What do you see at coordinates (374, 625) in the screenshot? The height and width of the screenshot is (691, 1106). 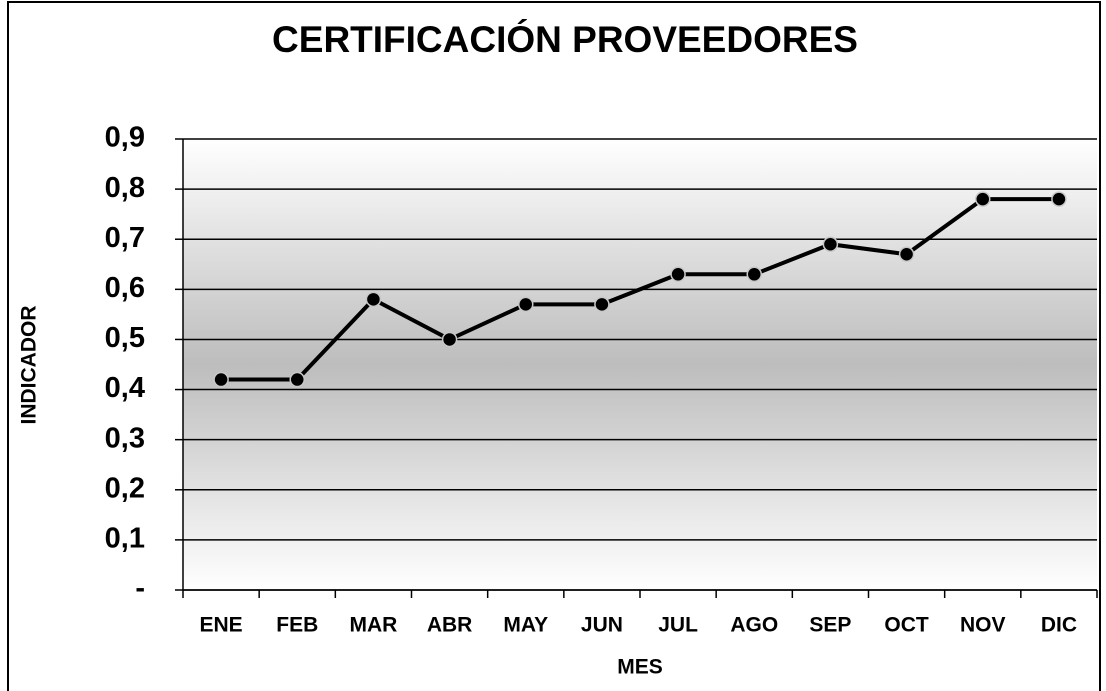 I see `x-tick-label: MAR` at bounding box center [374, 625].